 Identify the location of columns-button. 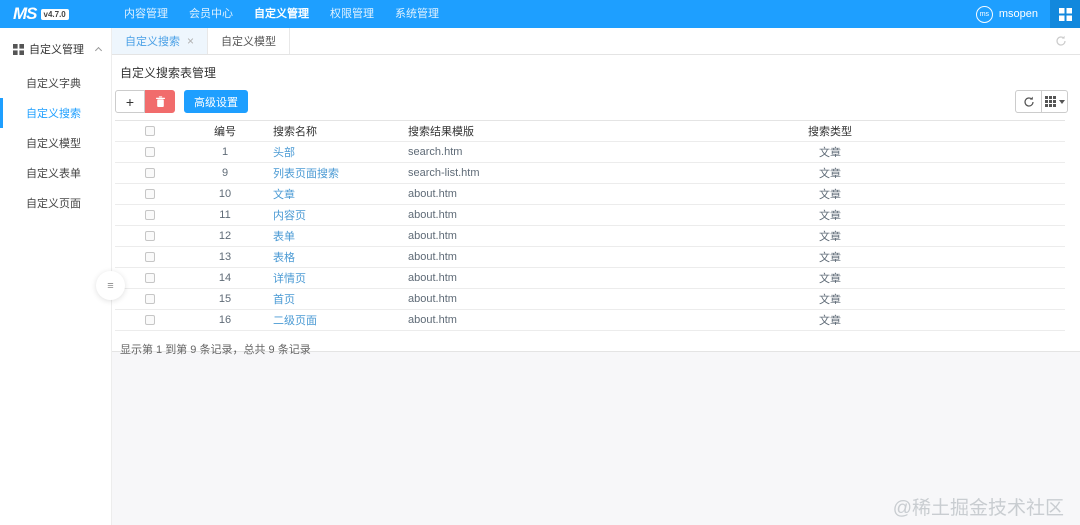
(1054, 101).